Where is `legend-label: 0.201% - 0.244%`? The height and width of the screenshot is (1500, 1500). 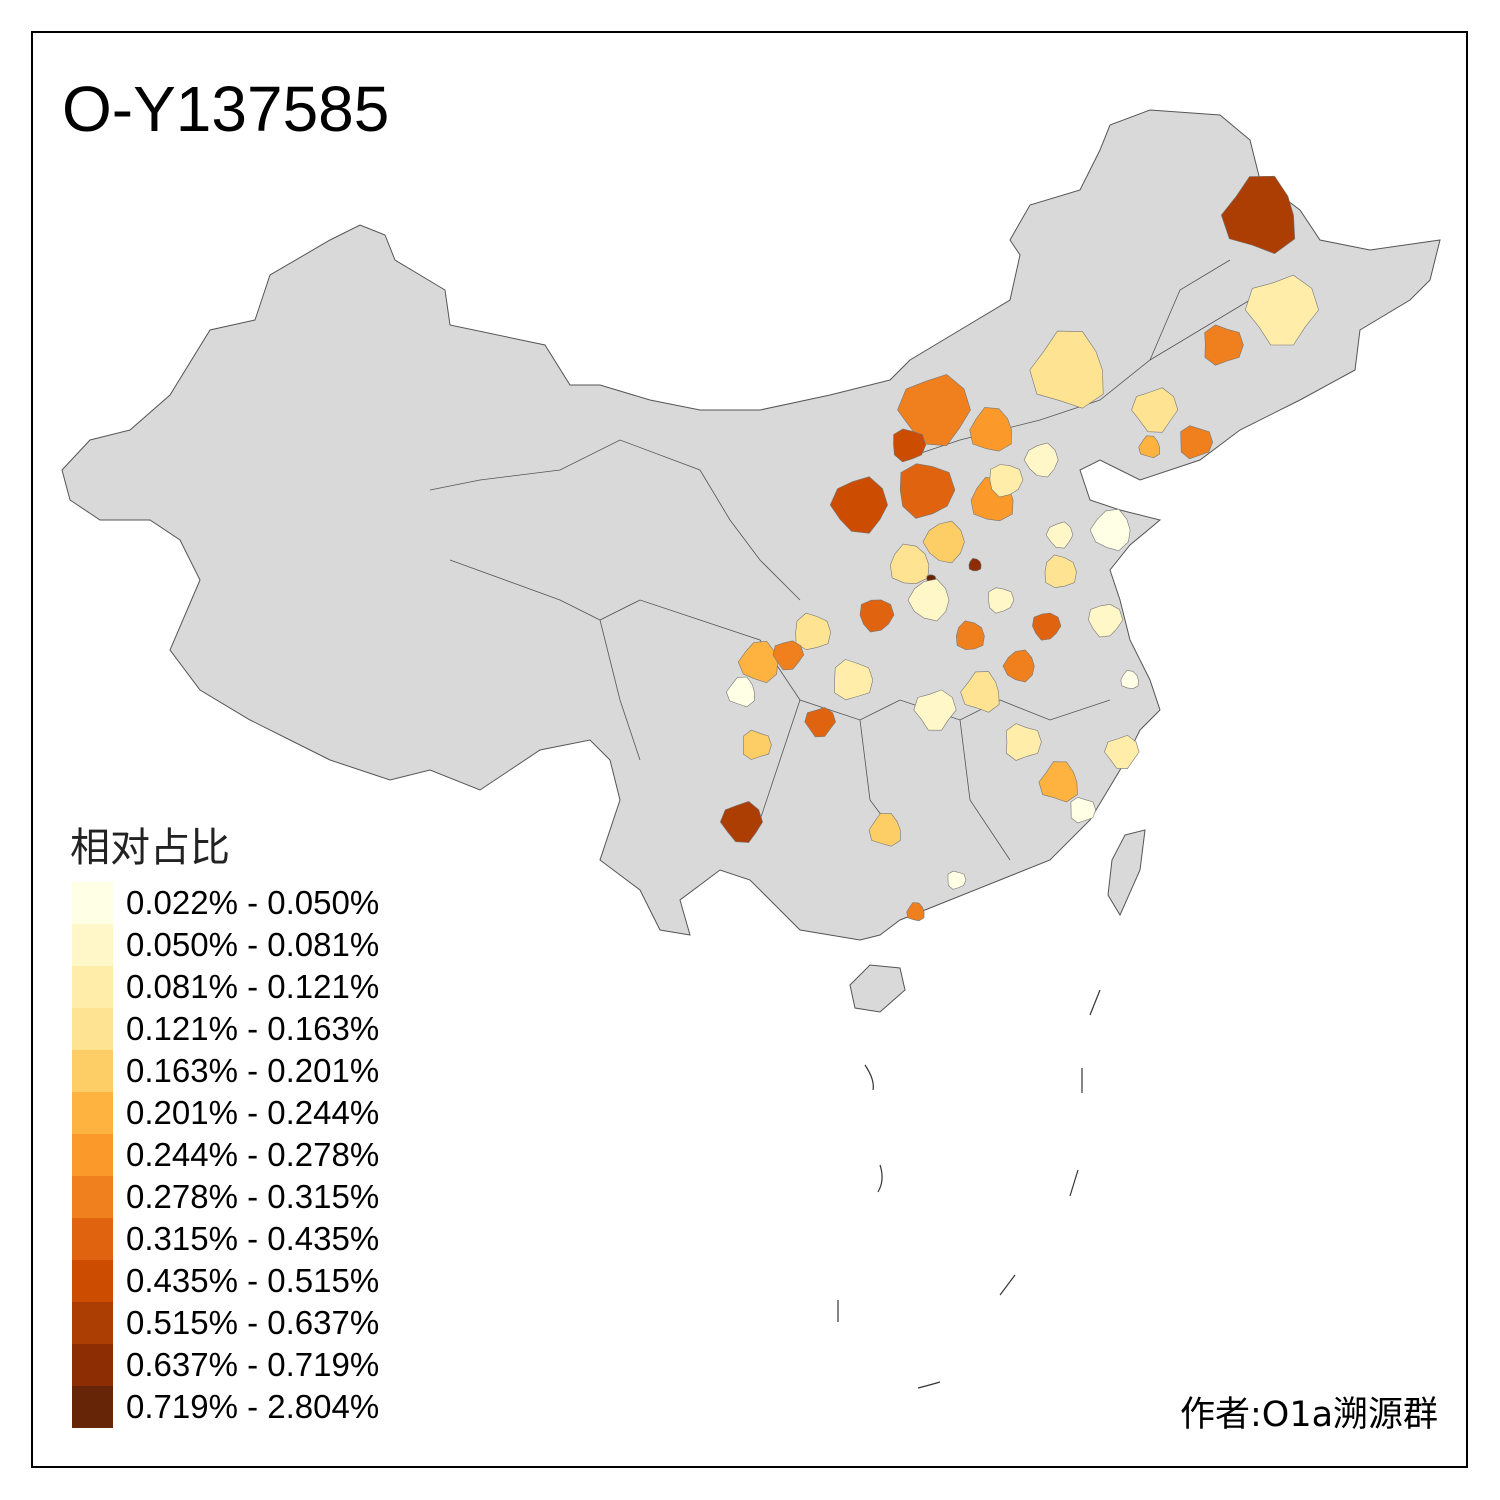
legend-label: 0.201% - 0.244% is located at coordinates (253, 1112).